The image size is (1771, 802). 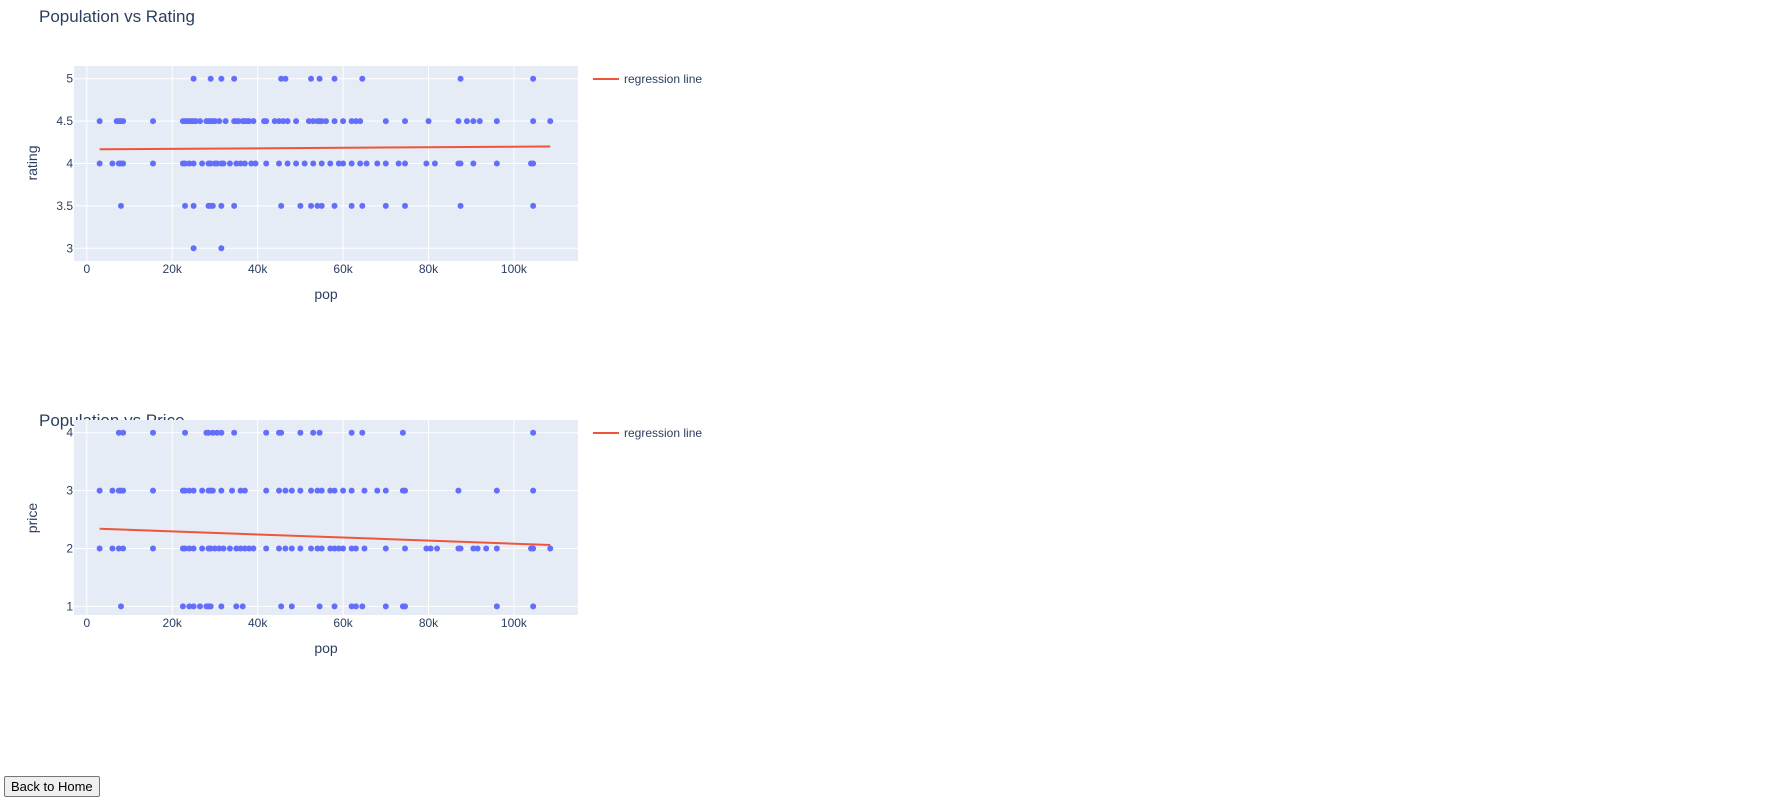 I want to click on regression-line, so click(x=325, y=148).